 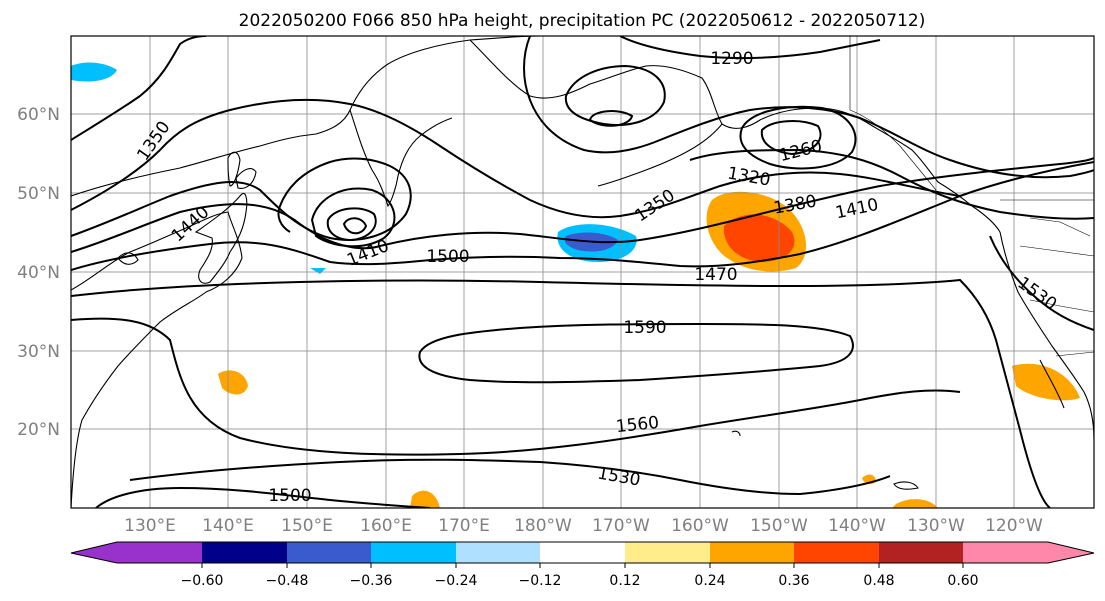 What do you see at coordinates (464, 526) in the screenshot?
I see `lon-label: 170°E` at bounding box center [464, 526].